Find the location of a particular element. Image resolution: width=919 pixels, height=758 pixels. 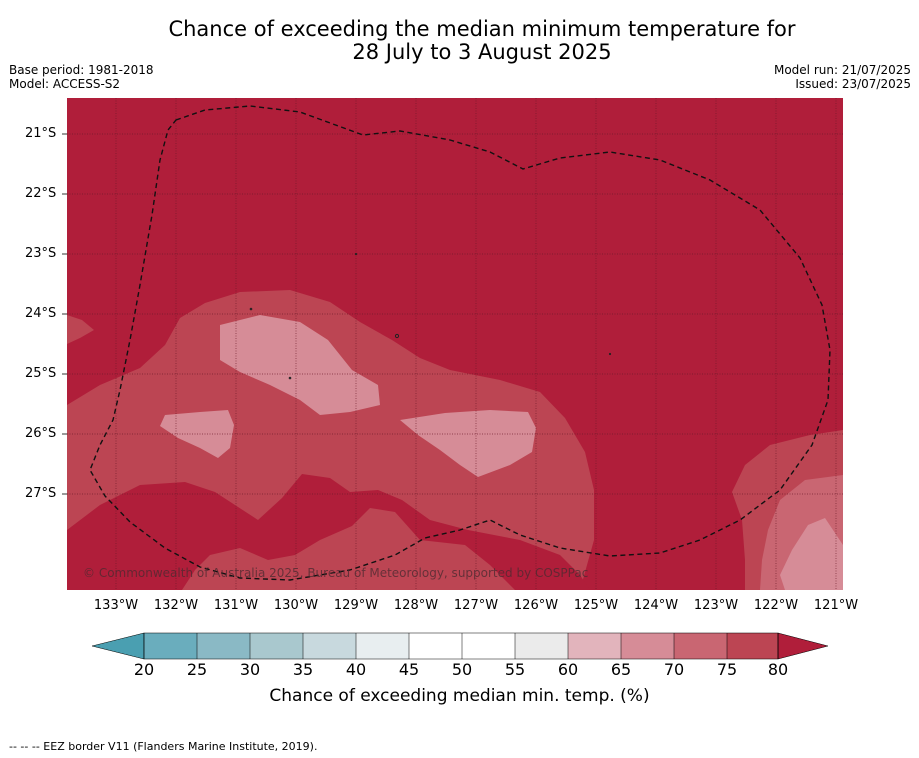

meta-left: Base period: 1981-2018 Model: ACCESS-S2 is located at coordinates (81, 77).